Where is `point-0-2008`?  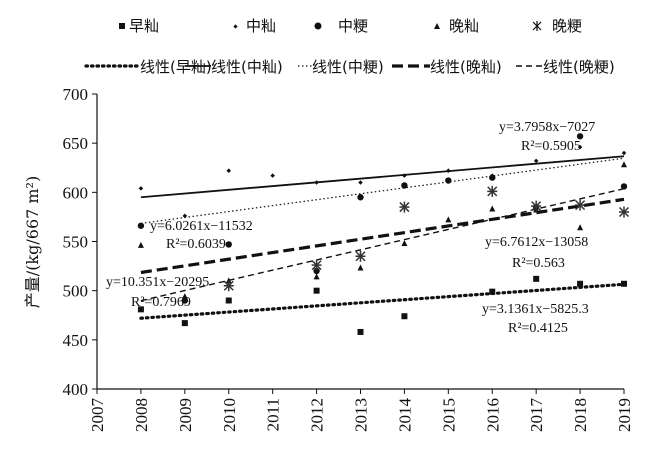
point-0-2008 is located at coordinates (140, 309).